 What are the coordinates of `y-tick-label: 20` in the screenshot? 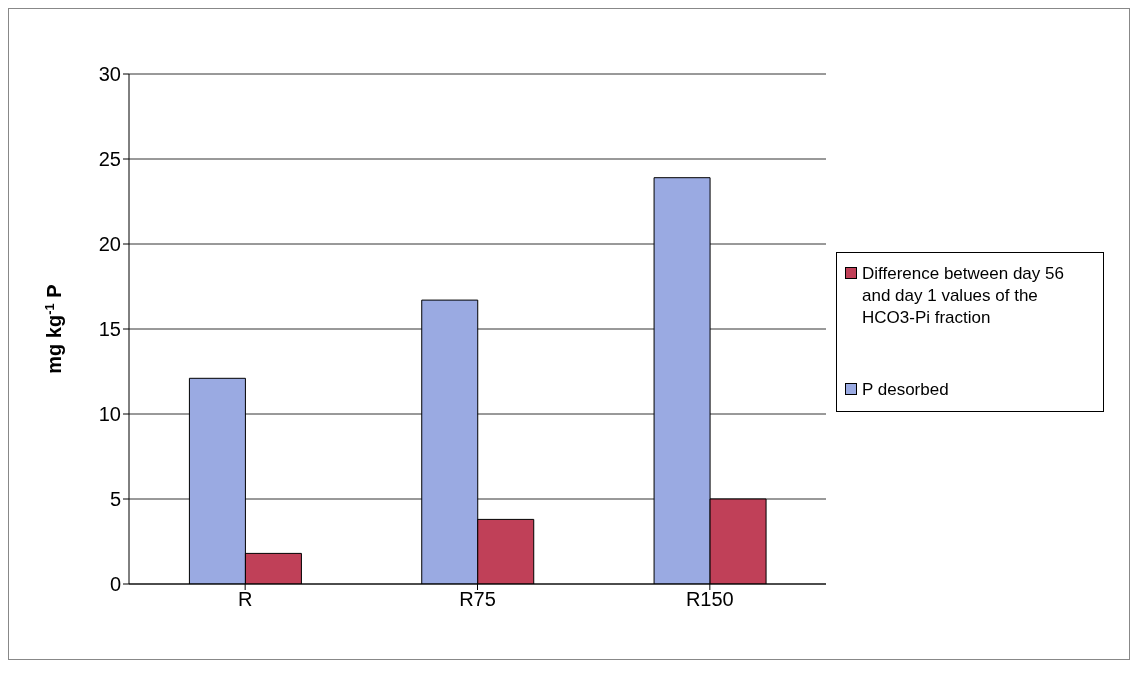 It's located at (109, 244).